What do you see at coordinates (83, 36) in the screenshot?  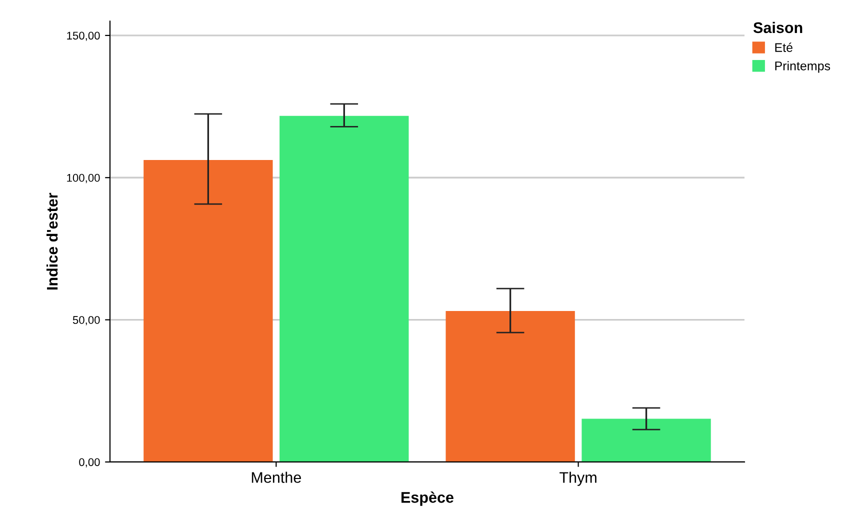 I see `y-tick-label: 150,00` at bounding box center [83, 36].